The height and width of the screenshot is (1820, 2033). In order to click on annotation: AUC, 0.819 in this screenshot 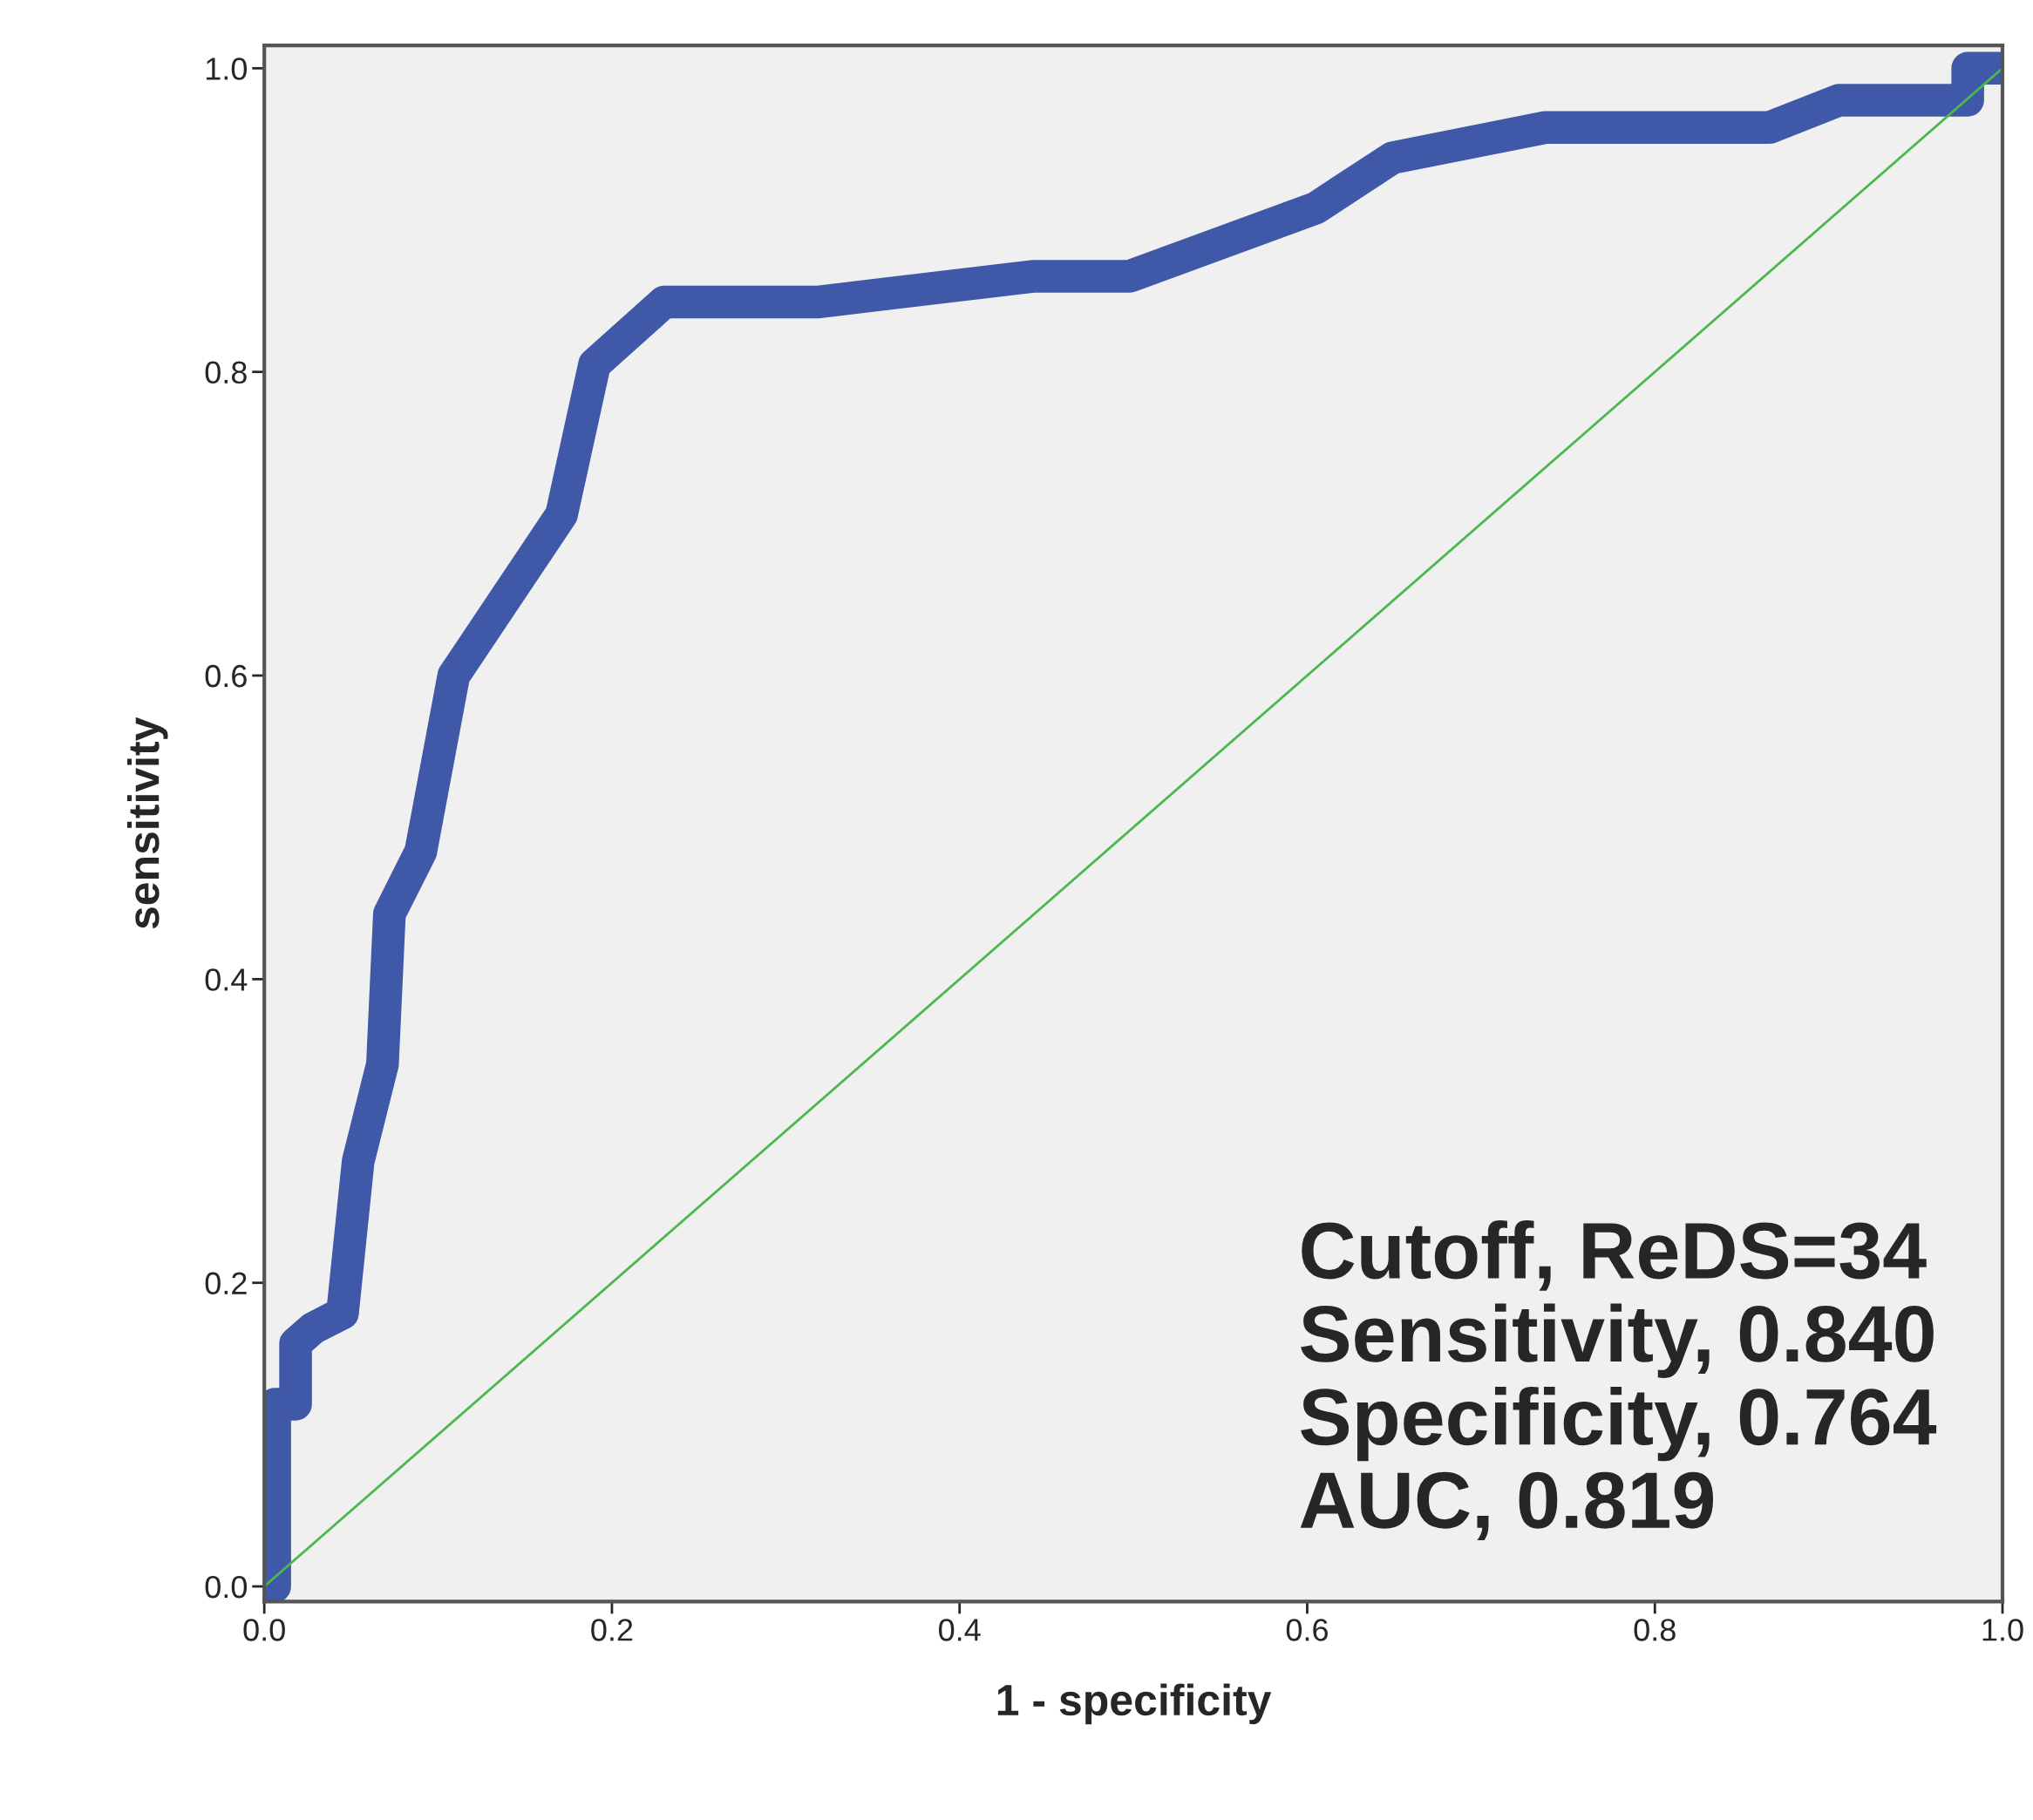, I will do `click(1507, 1505)`.